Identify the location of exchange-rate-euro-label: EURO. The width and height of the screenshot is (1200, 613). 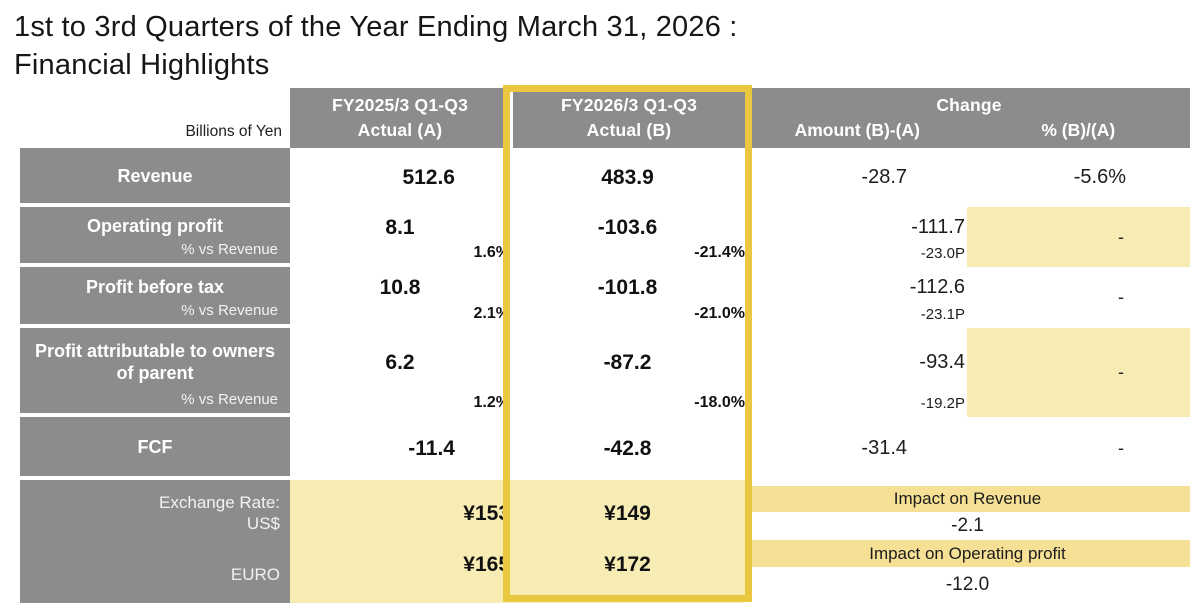
(255, 574).